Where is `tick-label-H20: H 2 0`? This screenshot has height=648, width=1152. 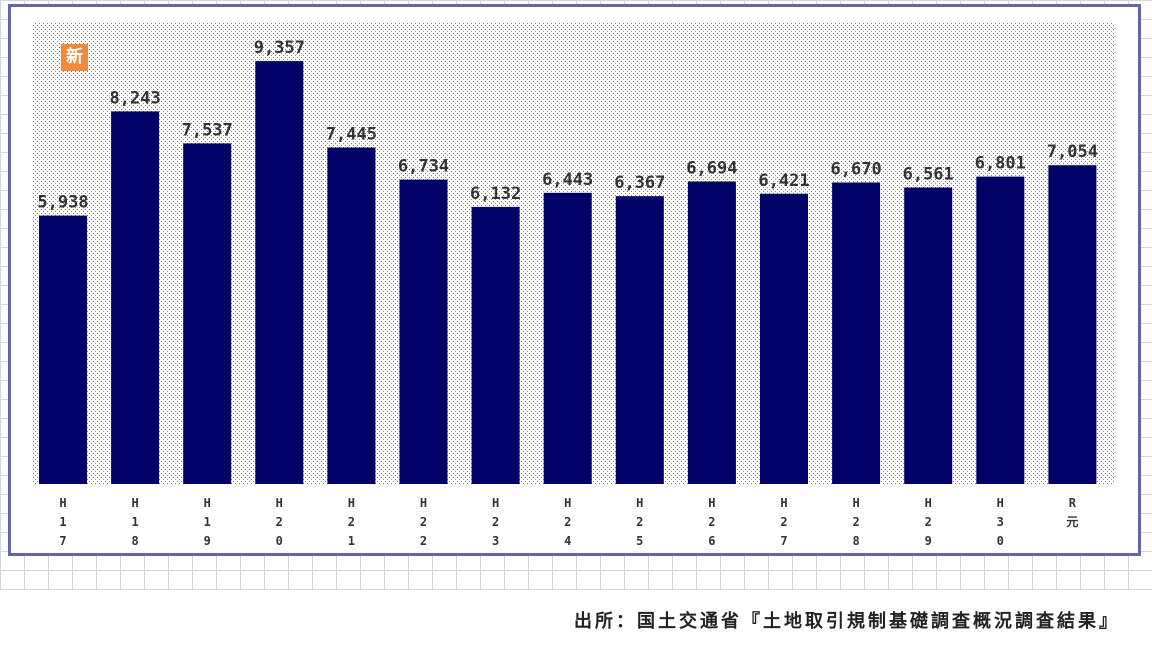 tick-label-H20: H 2 0 is located at coordinates (279, 522).